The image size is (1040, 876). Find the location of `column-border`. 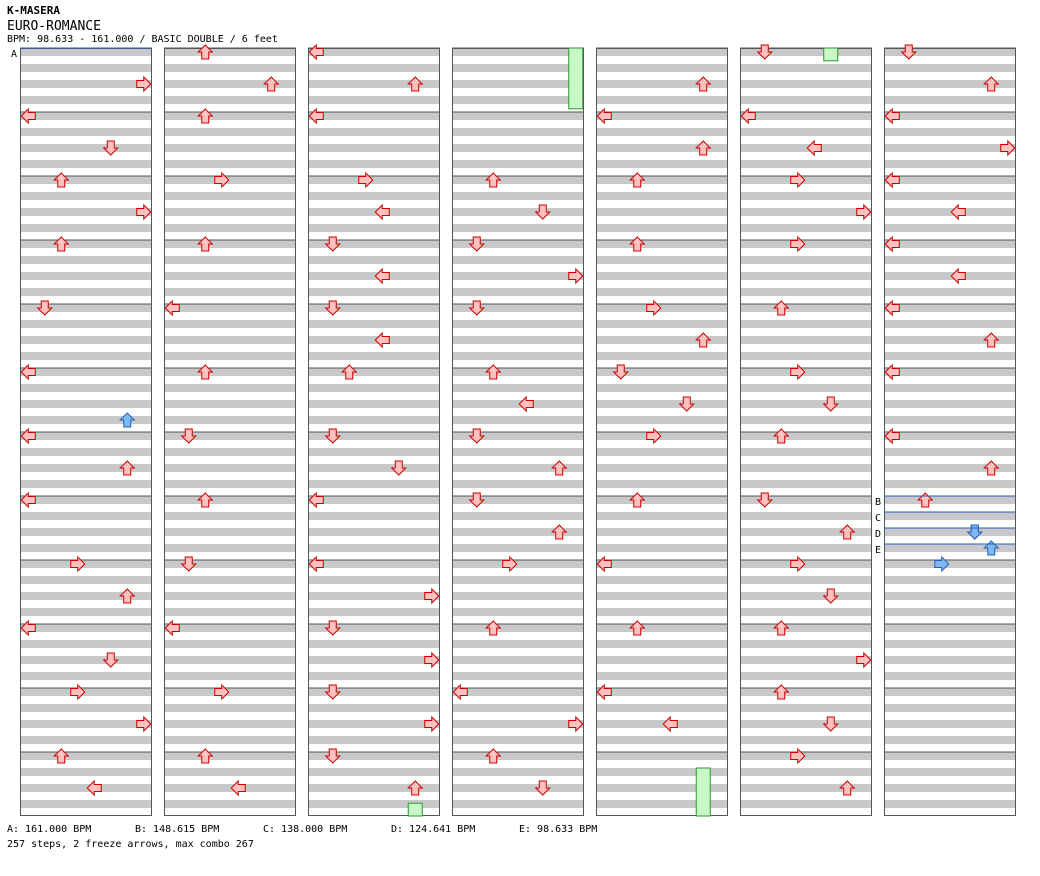

column-border is located at coordinates (662, 432).